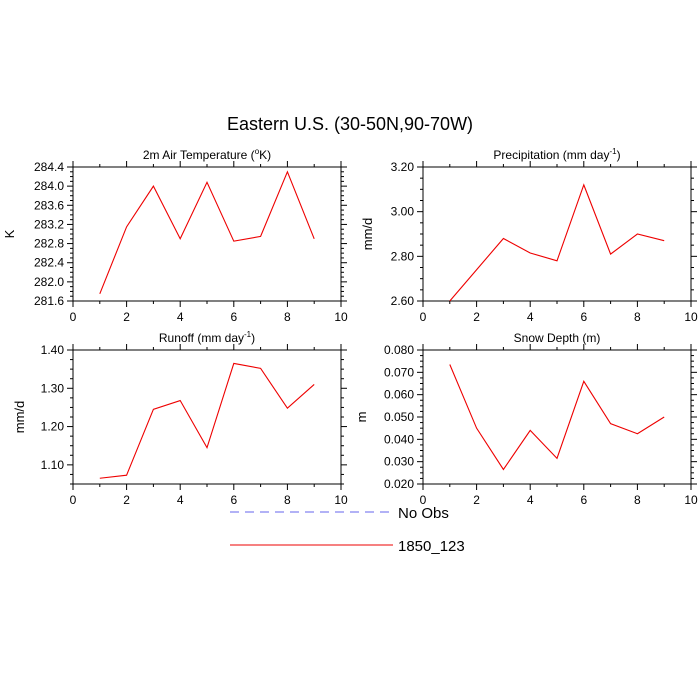  What do you see at coordinates (403, 212) in the screenshot?
I see `y-tick-label: 3.00` at bounding box center [403, 212].